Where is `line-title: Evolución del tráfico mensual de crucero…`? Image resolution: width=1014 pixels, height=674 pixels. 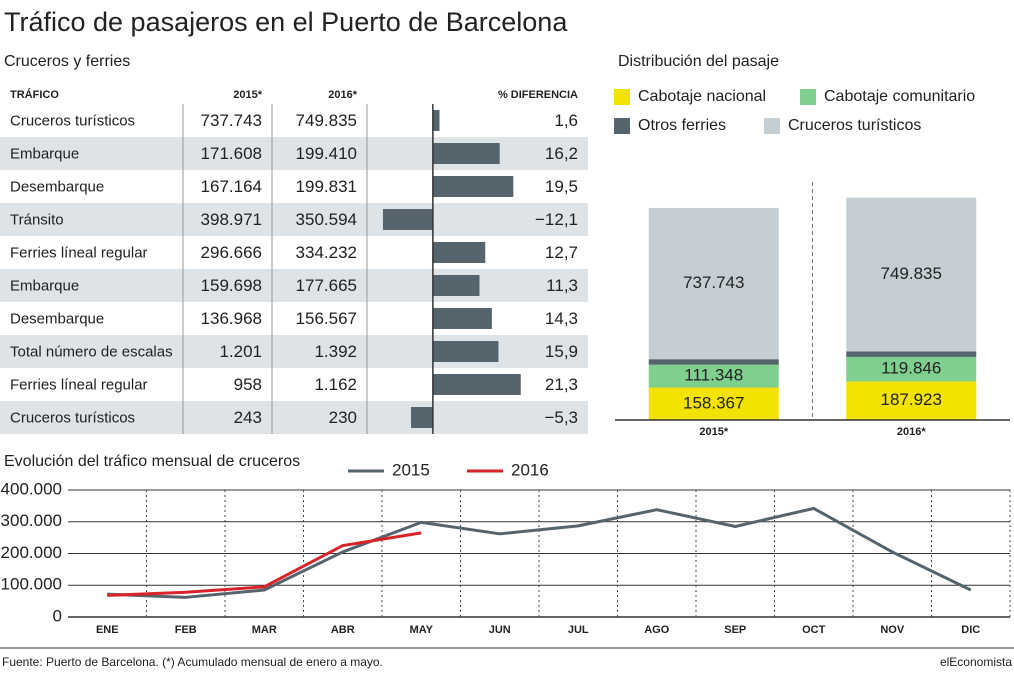
line-title: Evolución del tráfico mensual de crucero… is located at coordinates (152, 461).